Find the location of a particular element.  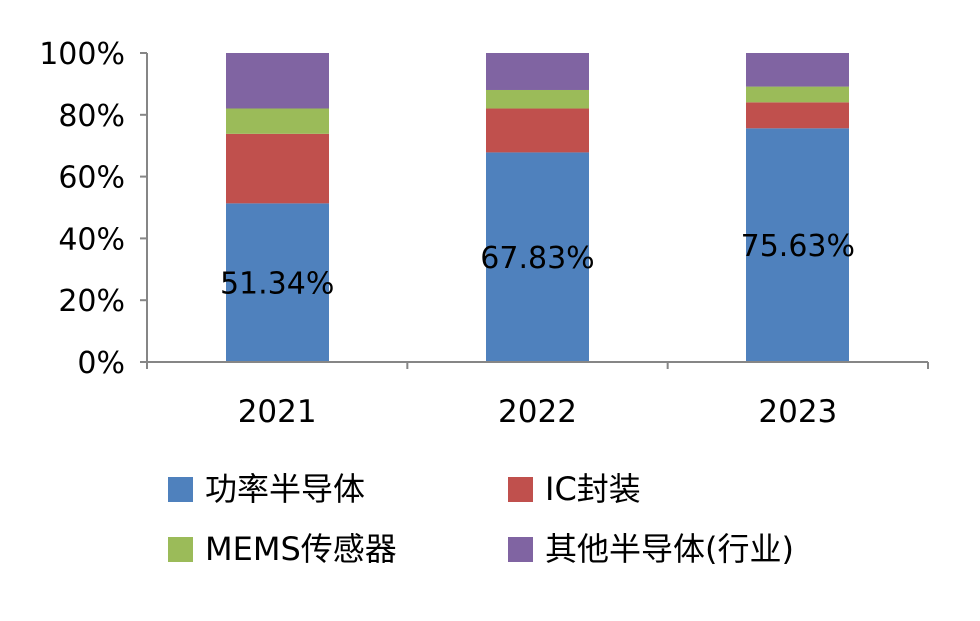

x-tick-label: 2021 is located at coordinates (277, 412).